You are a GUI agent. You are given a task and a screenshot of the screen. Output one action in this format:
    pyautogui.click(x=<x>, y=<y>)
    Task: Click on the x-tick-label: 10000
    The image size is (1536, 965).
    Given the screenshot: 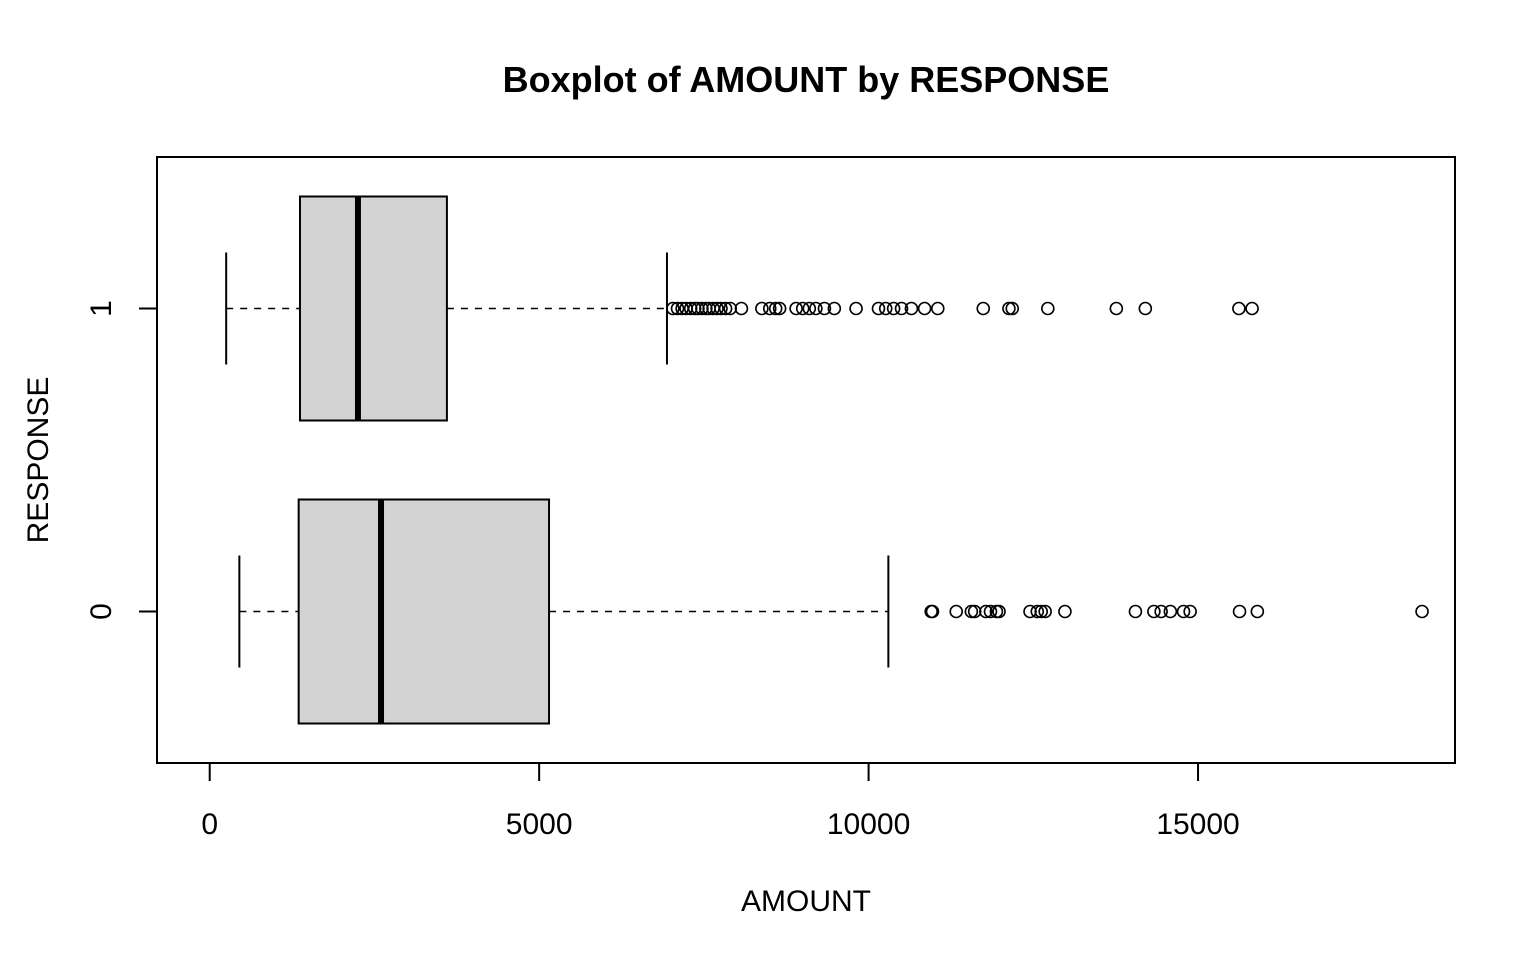 What is the action you would take?
    pyautogui.click(x=868, y=824)
    